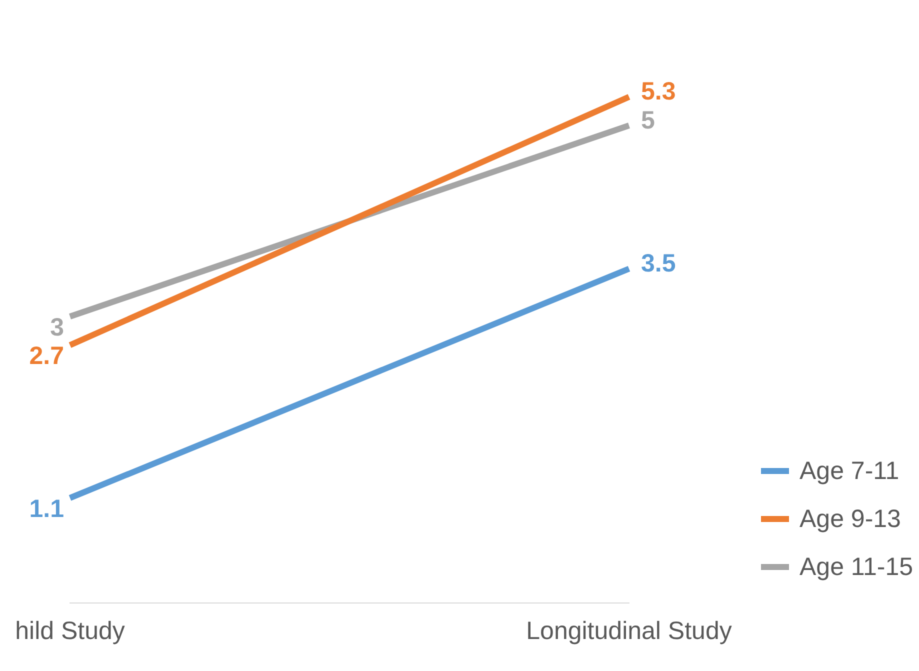  Describe the element at coordinates (46, 508) in the screenshot. I see `data-label: 1.1` at that location.